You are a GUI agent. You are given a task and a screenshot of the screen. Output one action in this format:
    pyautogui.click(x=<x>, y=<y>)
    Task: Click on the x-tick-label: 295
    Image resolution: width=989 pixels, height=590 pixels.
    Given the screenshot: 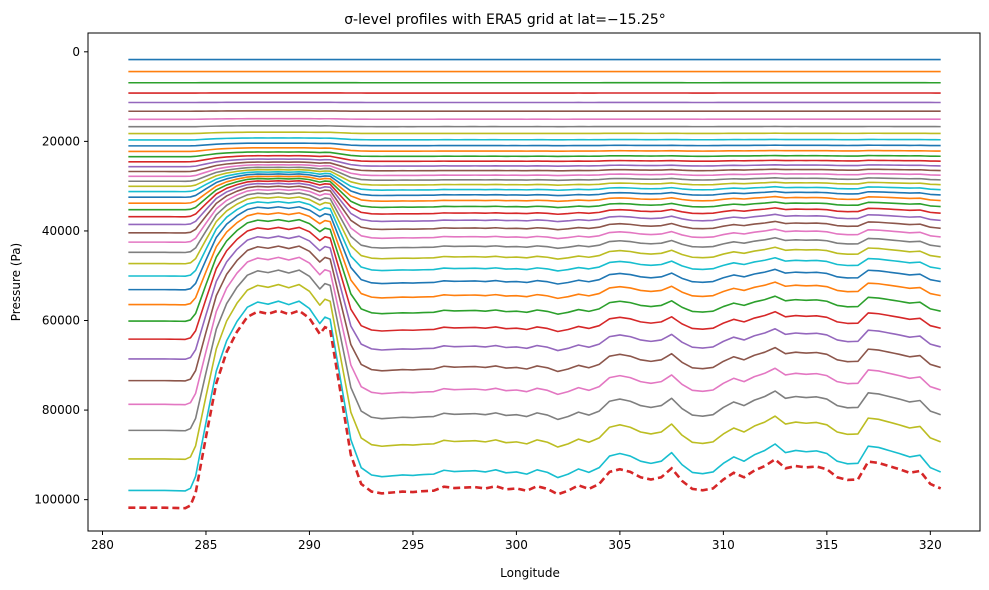 What is the action you would take?
    pyautogui.click(x=412, y=545)
    